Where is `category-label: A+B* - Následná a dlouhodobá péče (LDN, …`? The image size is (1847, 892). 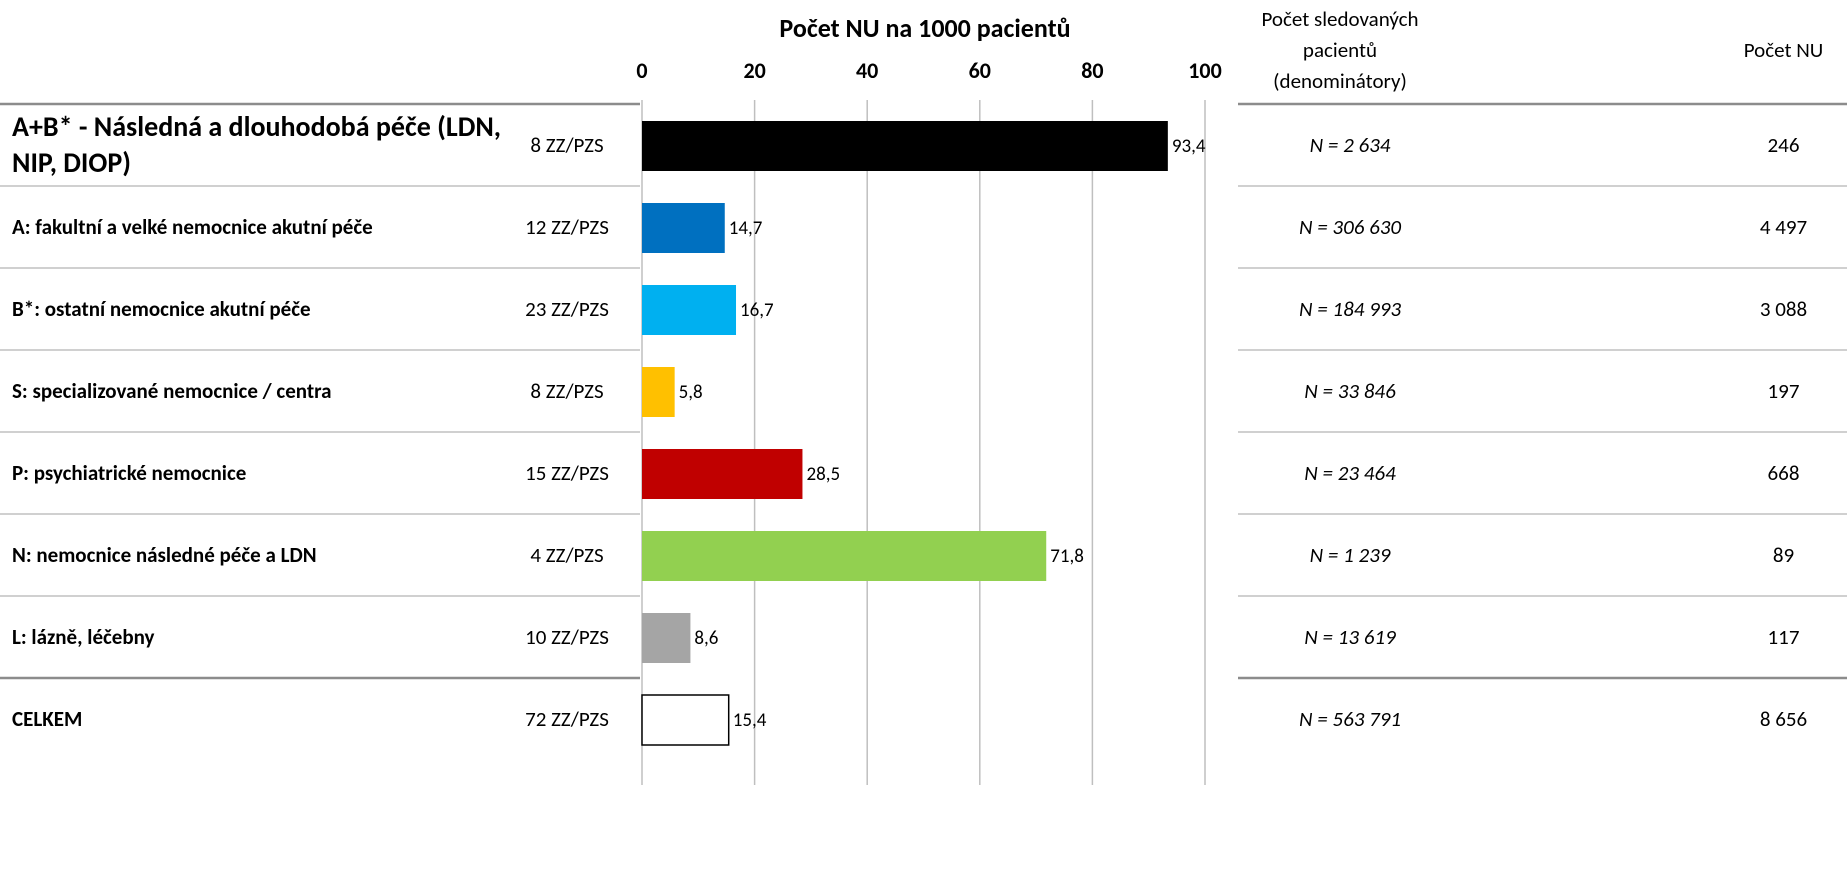
category-label: A+B* - Následná a dlouhodobá péče (LDN, … is located at coordinates (257, 144).